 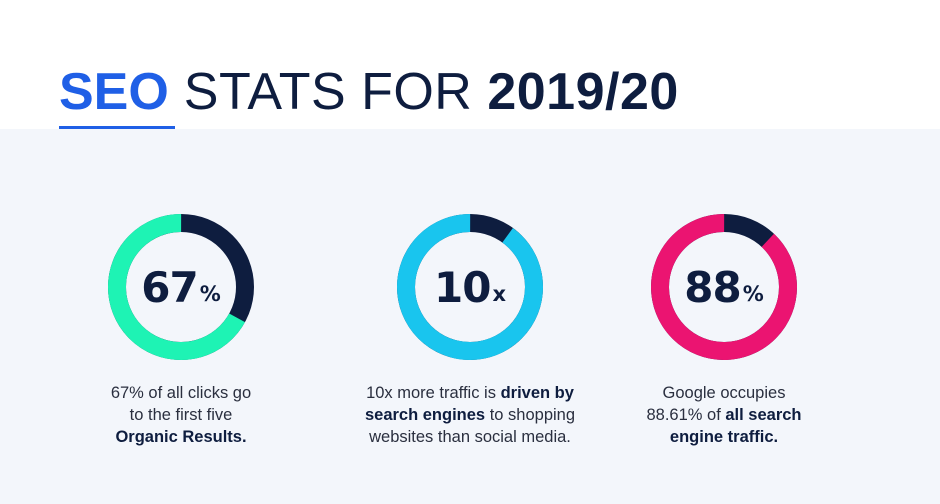 What do you see at coordinates (537, 393) in the screenshot?
I see `desc-bold: driven by` at bounding box center [537, 393].